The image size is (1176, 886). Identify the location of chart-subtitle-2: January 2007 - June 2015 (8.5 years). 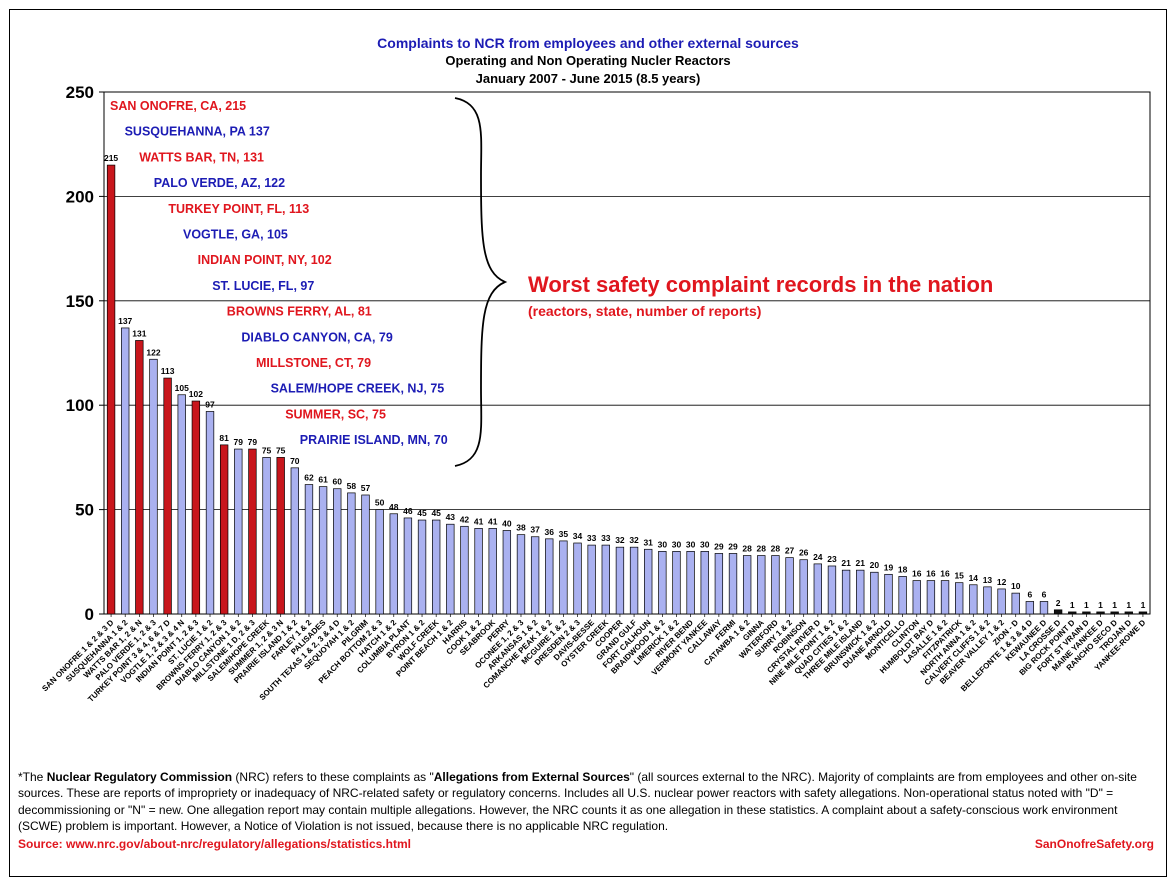
(588, 78).